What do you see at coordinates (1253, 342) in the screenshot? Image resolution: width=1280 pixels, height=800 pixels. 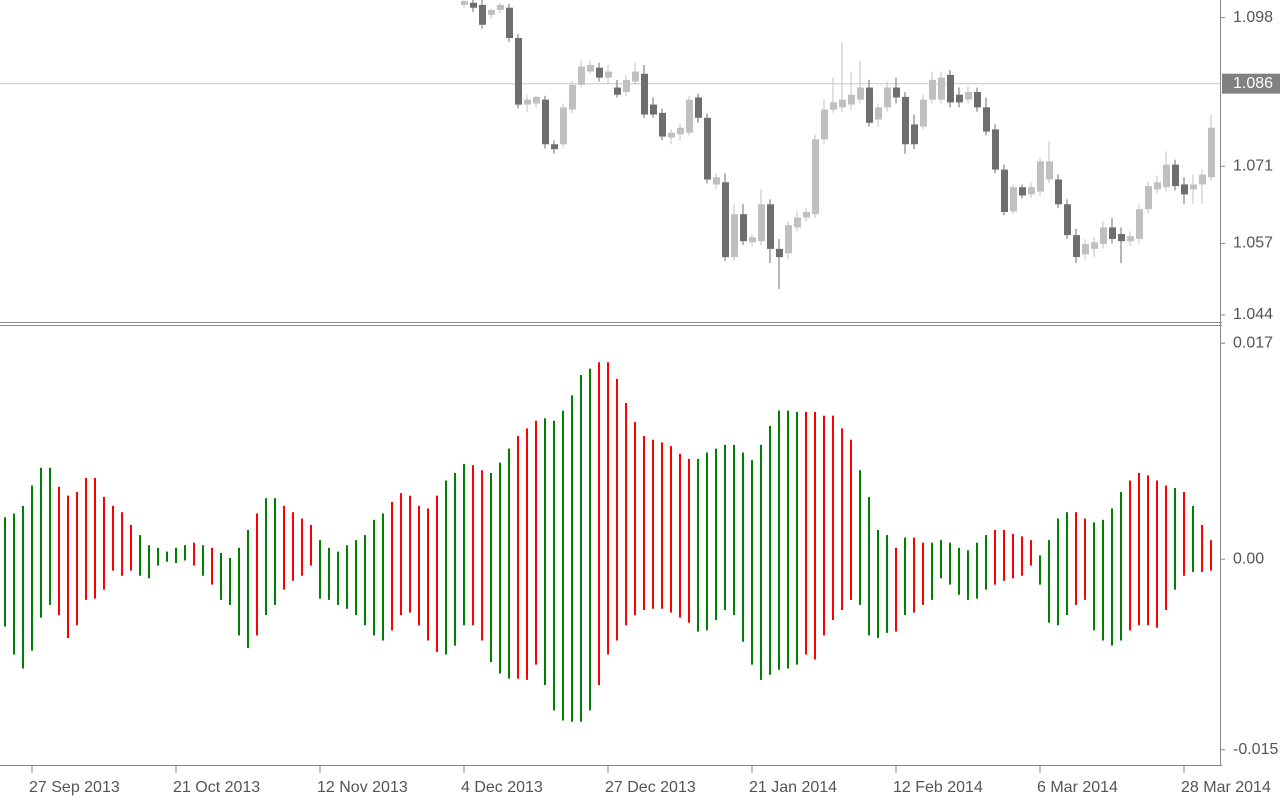 I see `y-tick-label: 0.017` at bounding box center [1253, 342].